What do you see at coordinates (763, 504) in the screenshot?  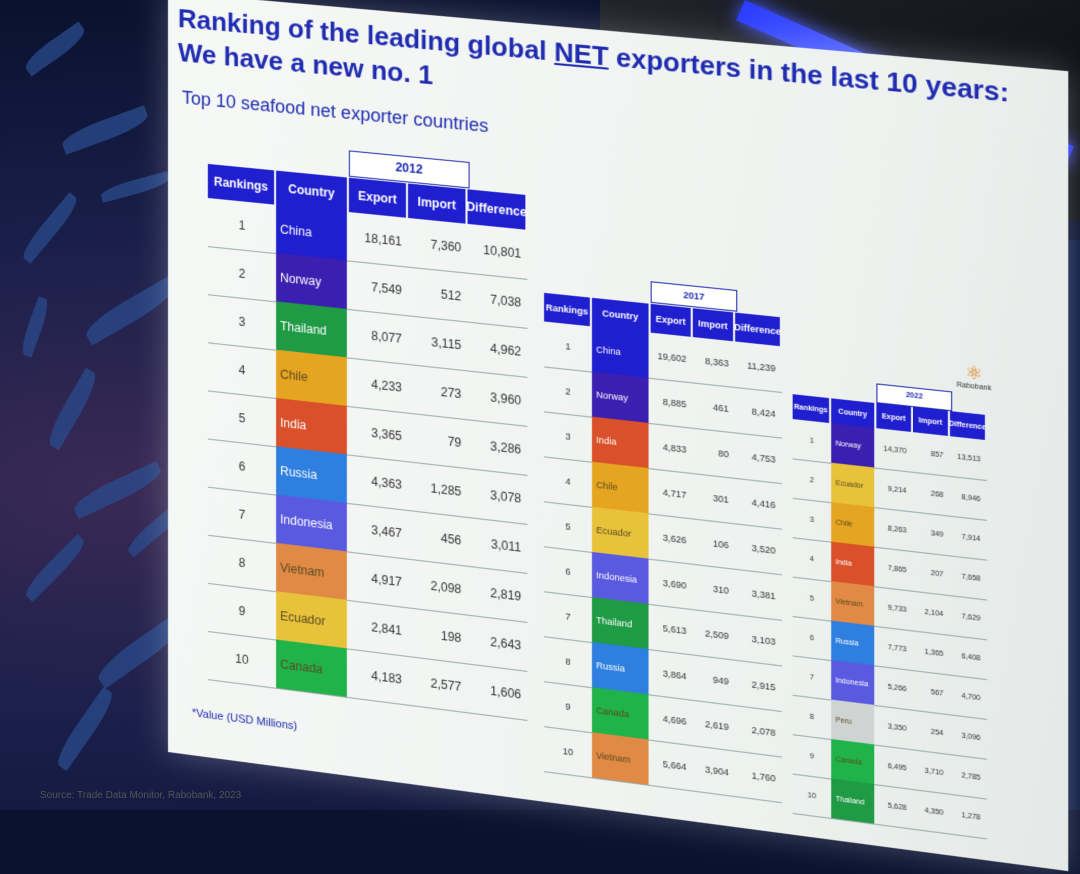 I see `difference-cell: 4,416` at bounding box center [763, 504].